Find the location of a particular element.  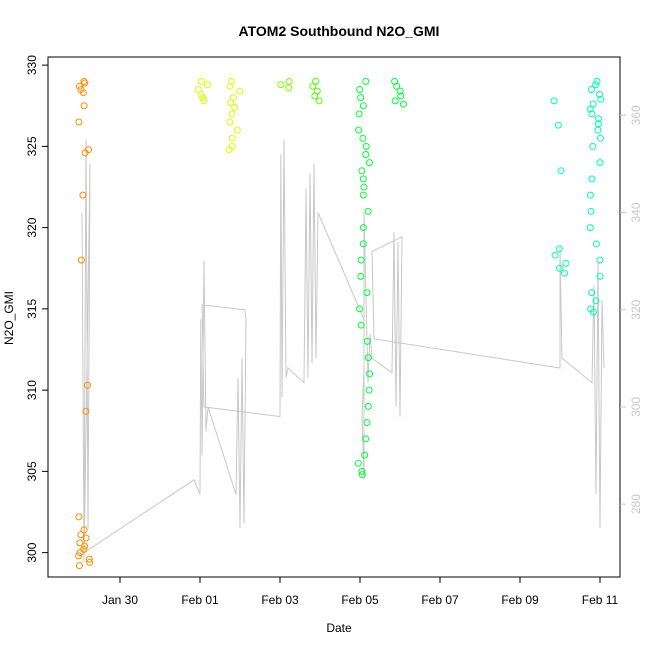

y-tick-label: 320 is located at coordinates (32, 227).